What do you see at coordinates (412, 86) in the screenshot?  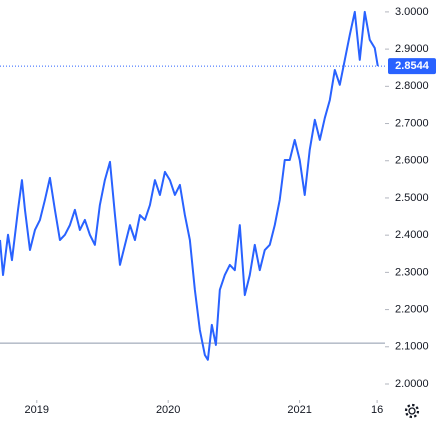 I see `y-tick-label: 2.8000` at bounding box center [412, 86].